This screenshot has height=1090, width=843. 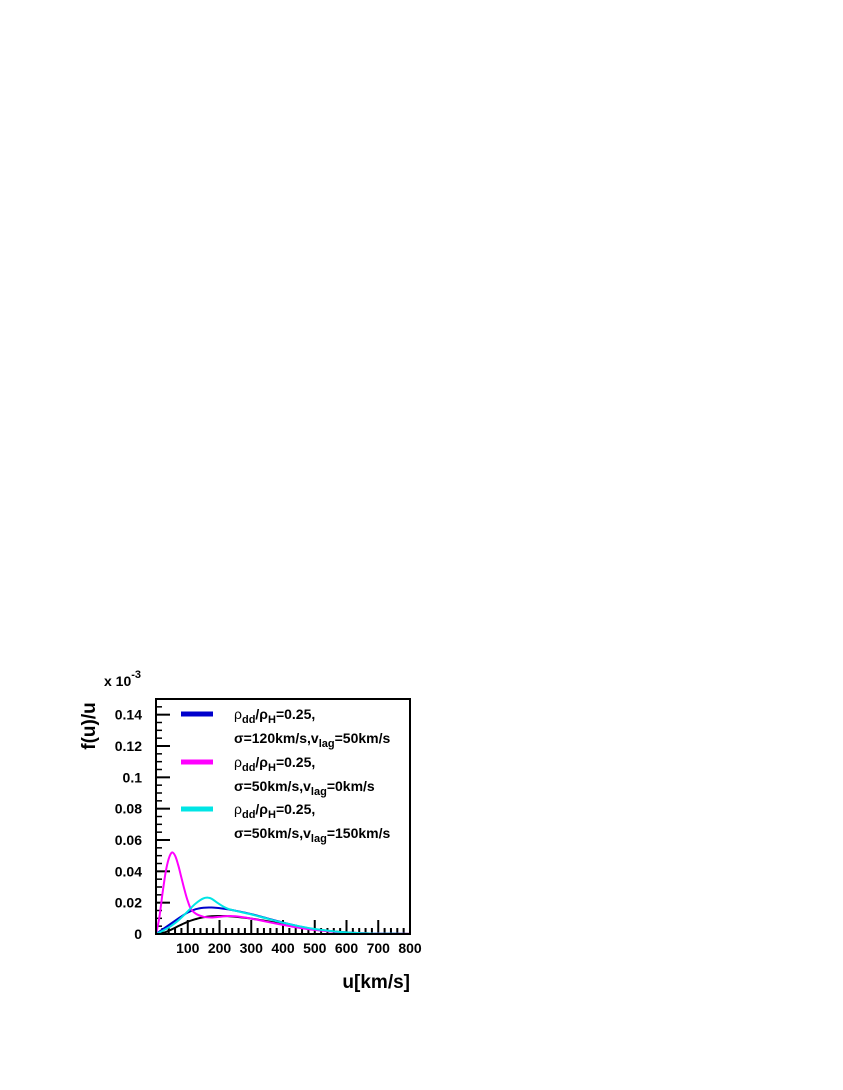 I want to click on legend-text-part: =150km/s, so click(x=359, y=833).